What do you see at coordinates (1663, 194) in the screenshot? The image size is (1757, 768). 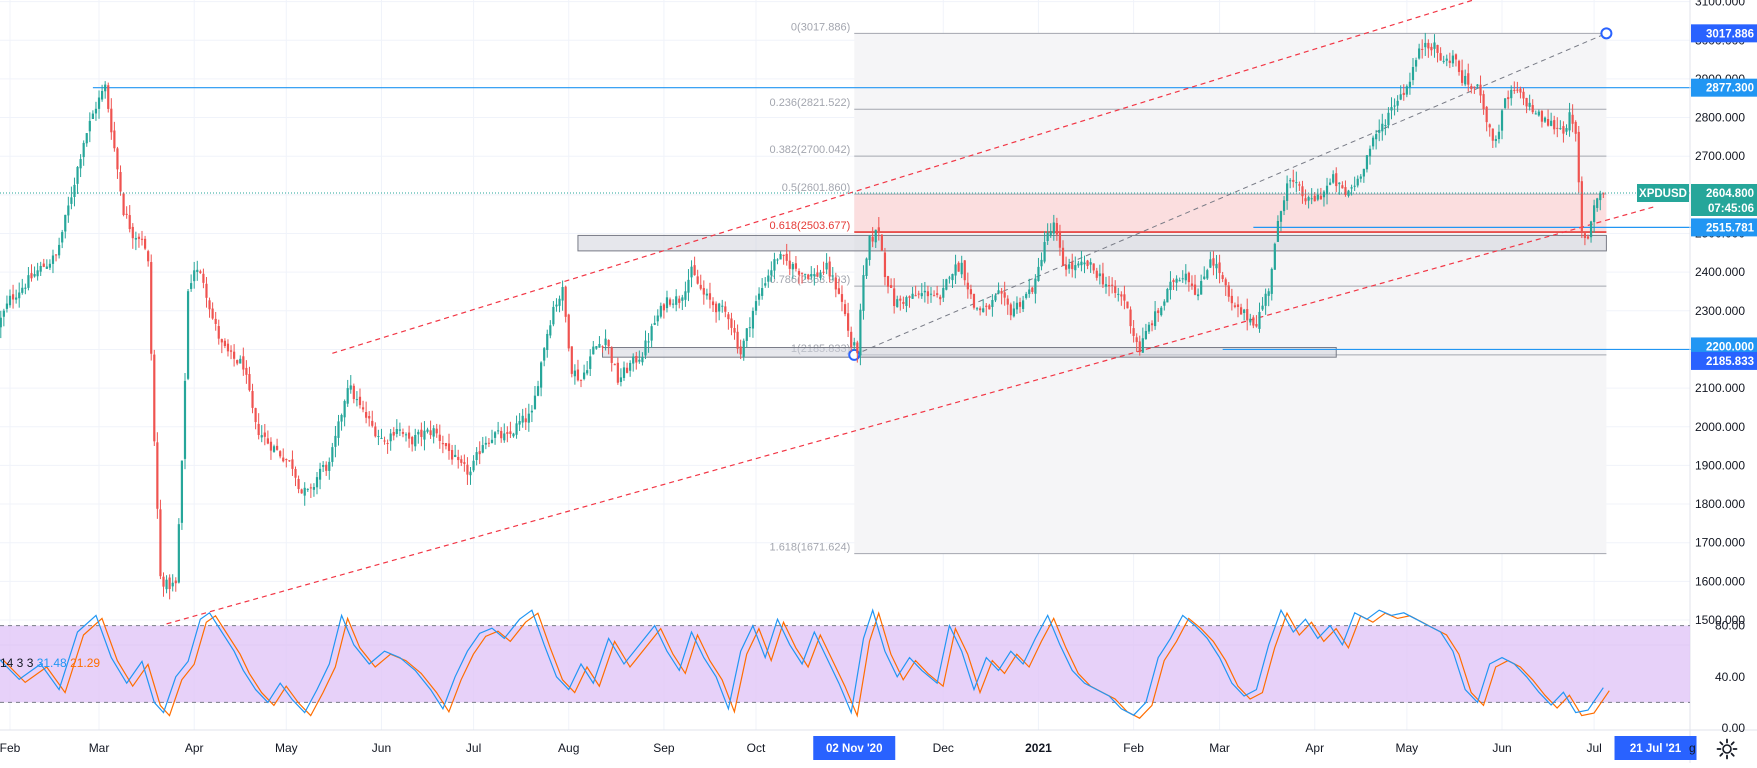 I see `symbol-tag-label: XPDUSD` at bounding box center [1663, 194].